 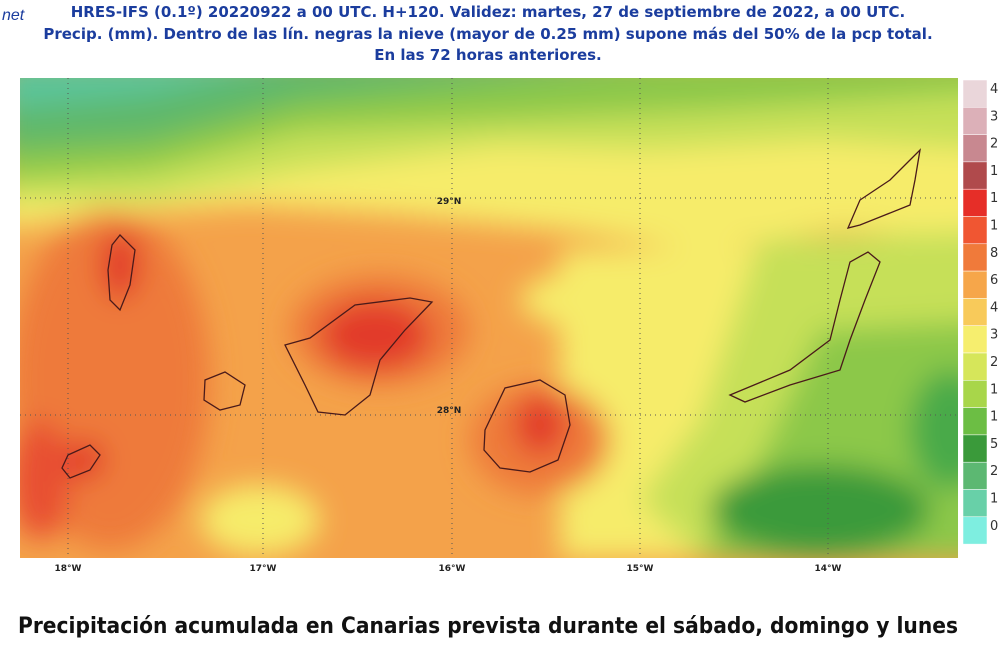 What do you see at coordinates (449, 411) in the screenshot?
I see `lat-label: 28°N` at bounding box center [449, 411].